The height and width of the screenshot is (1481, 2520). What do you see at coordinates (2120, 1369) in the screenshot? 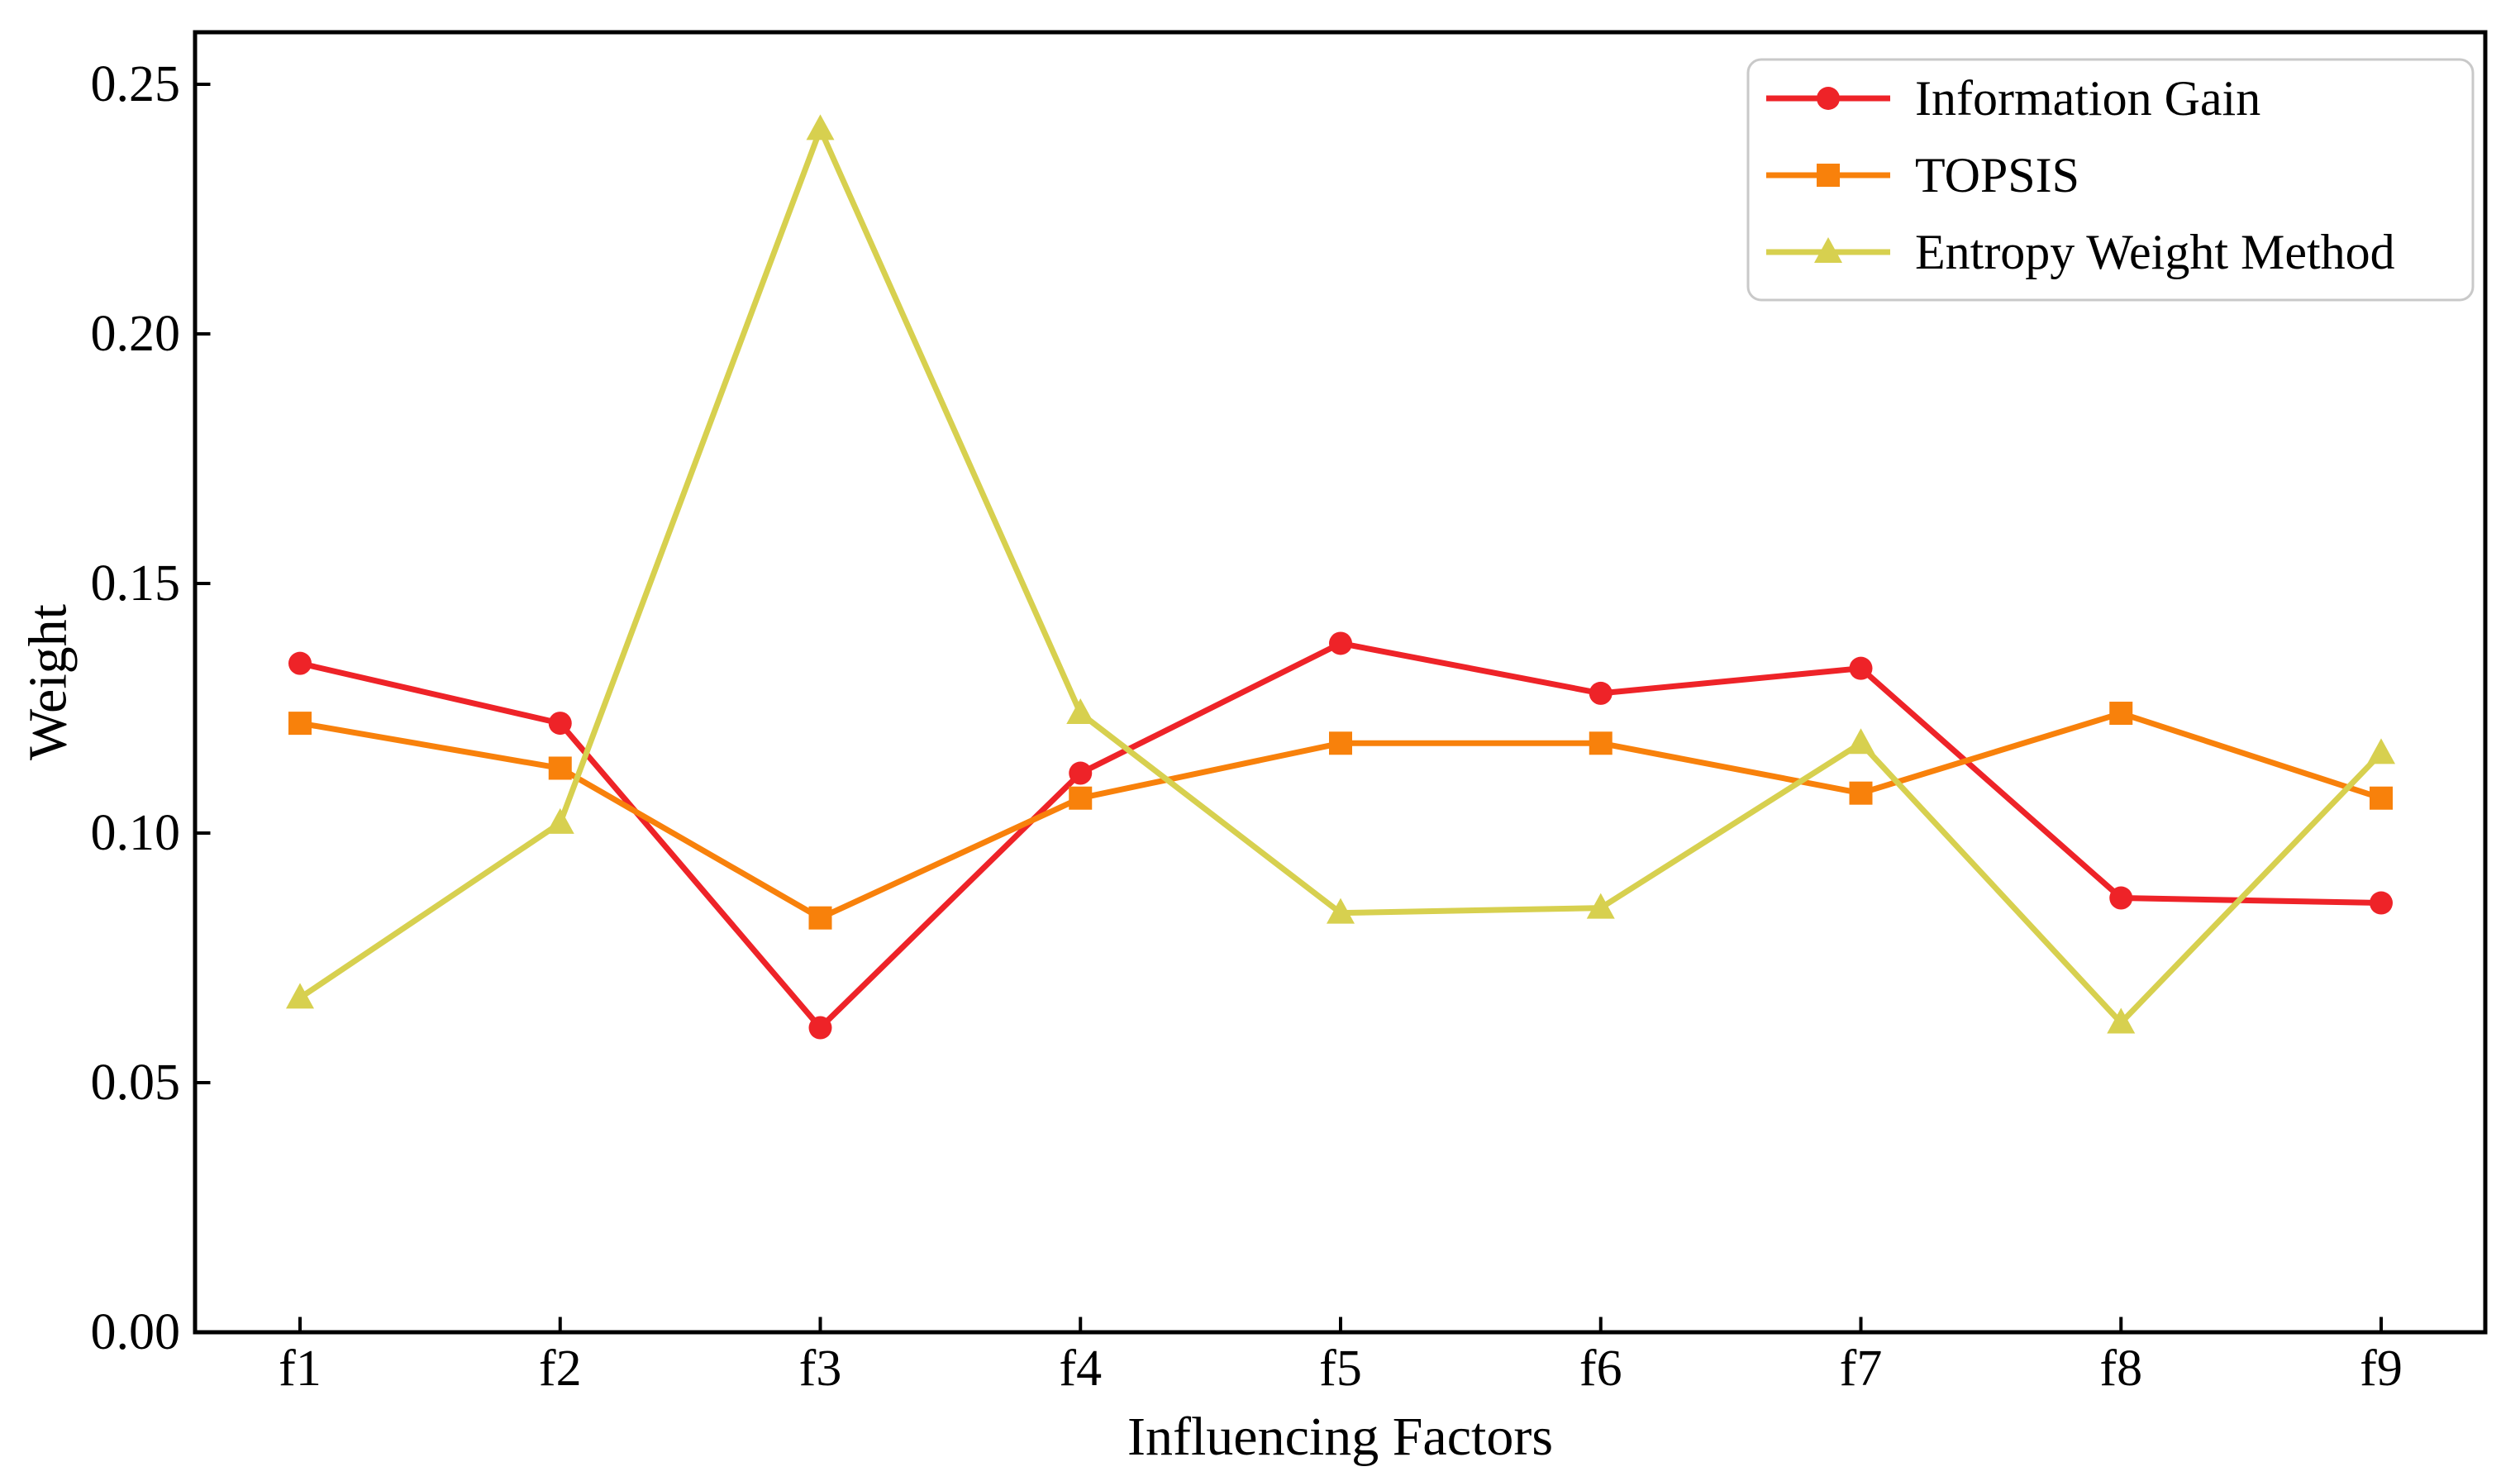
I see `x-tick-label: f8` at bounding box center [2120, 1369].